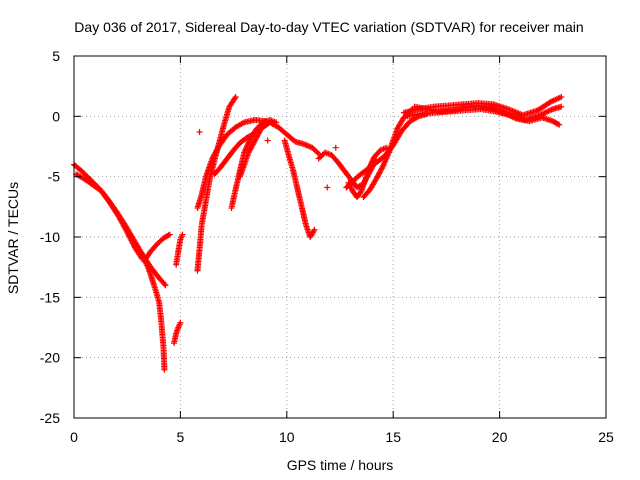 The width and height of the screenshot is (640, 480). What do you see at coordinates (74, 437) in the screenshot?
I see `x-tick-label: 0` at bounding box center [74, 437].